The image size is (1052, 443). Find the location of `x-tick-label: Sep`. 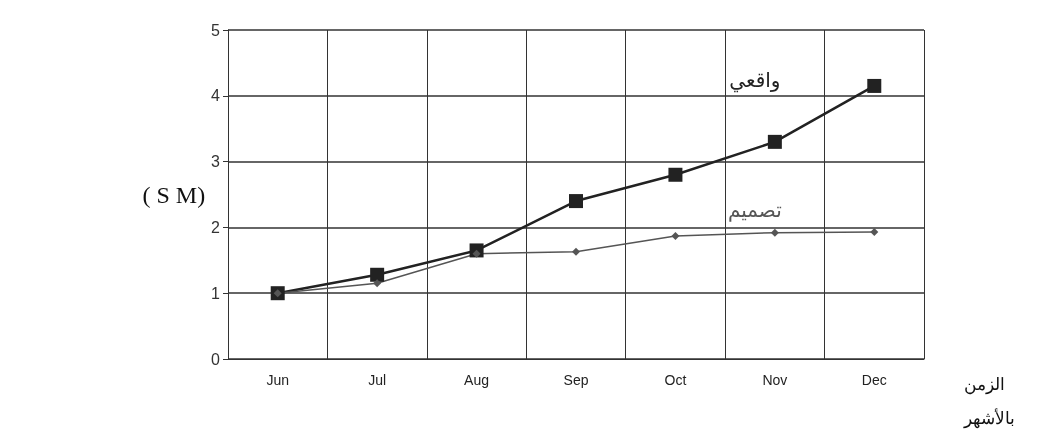

x-tick-label: Sep is located at coordinates (576, 380).